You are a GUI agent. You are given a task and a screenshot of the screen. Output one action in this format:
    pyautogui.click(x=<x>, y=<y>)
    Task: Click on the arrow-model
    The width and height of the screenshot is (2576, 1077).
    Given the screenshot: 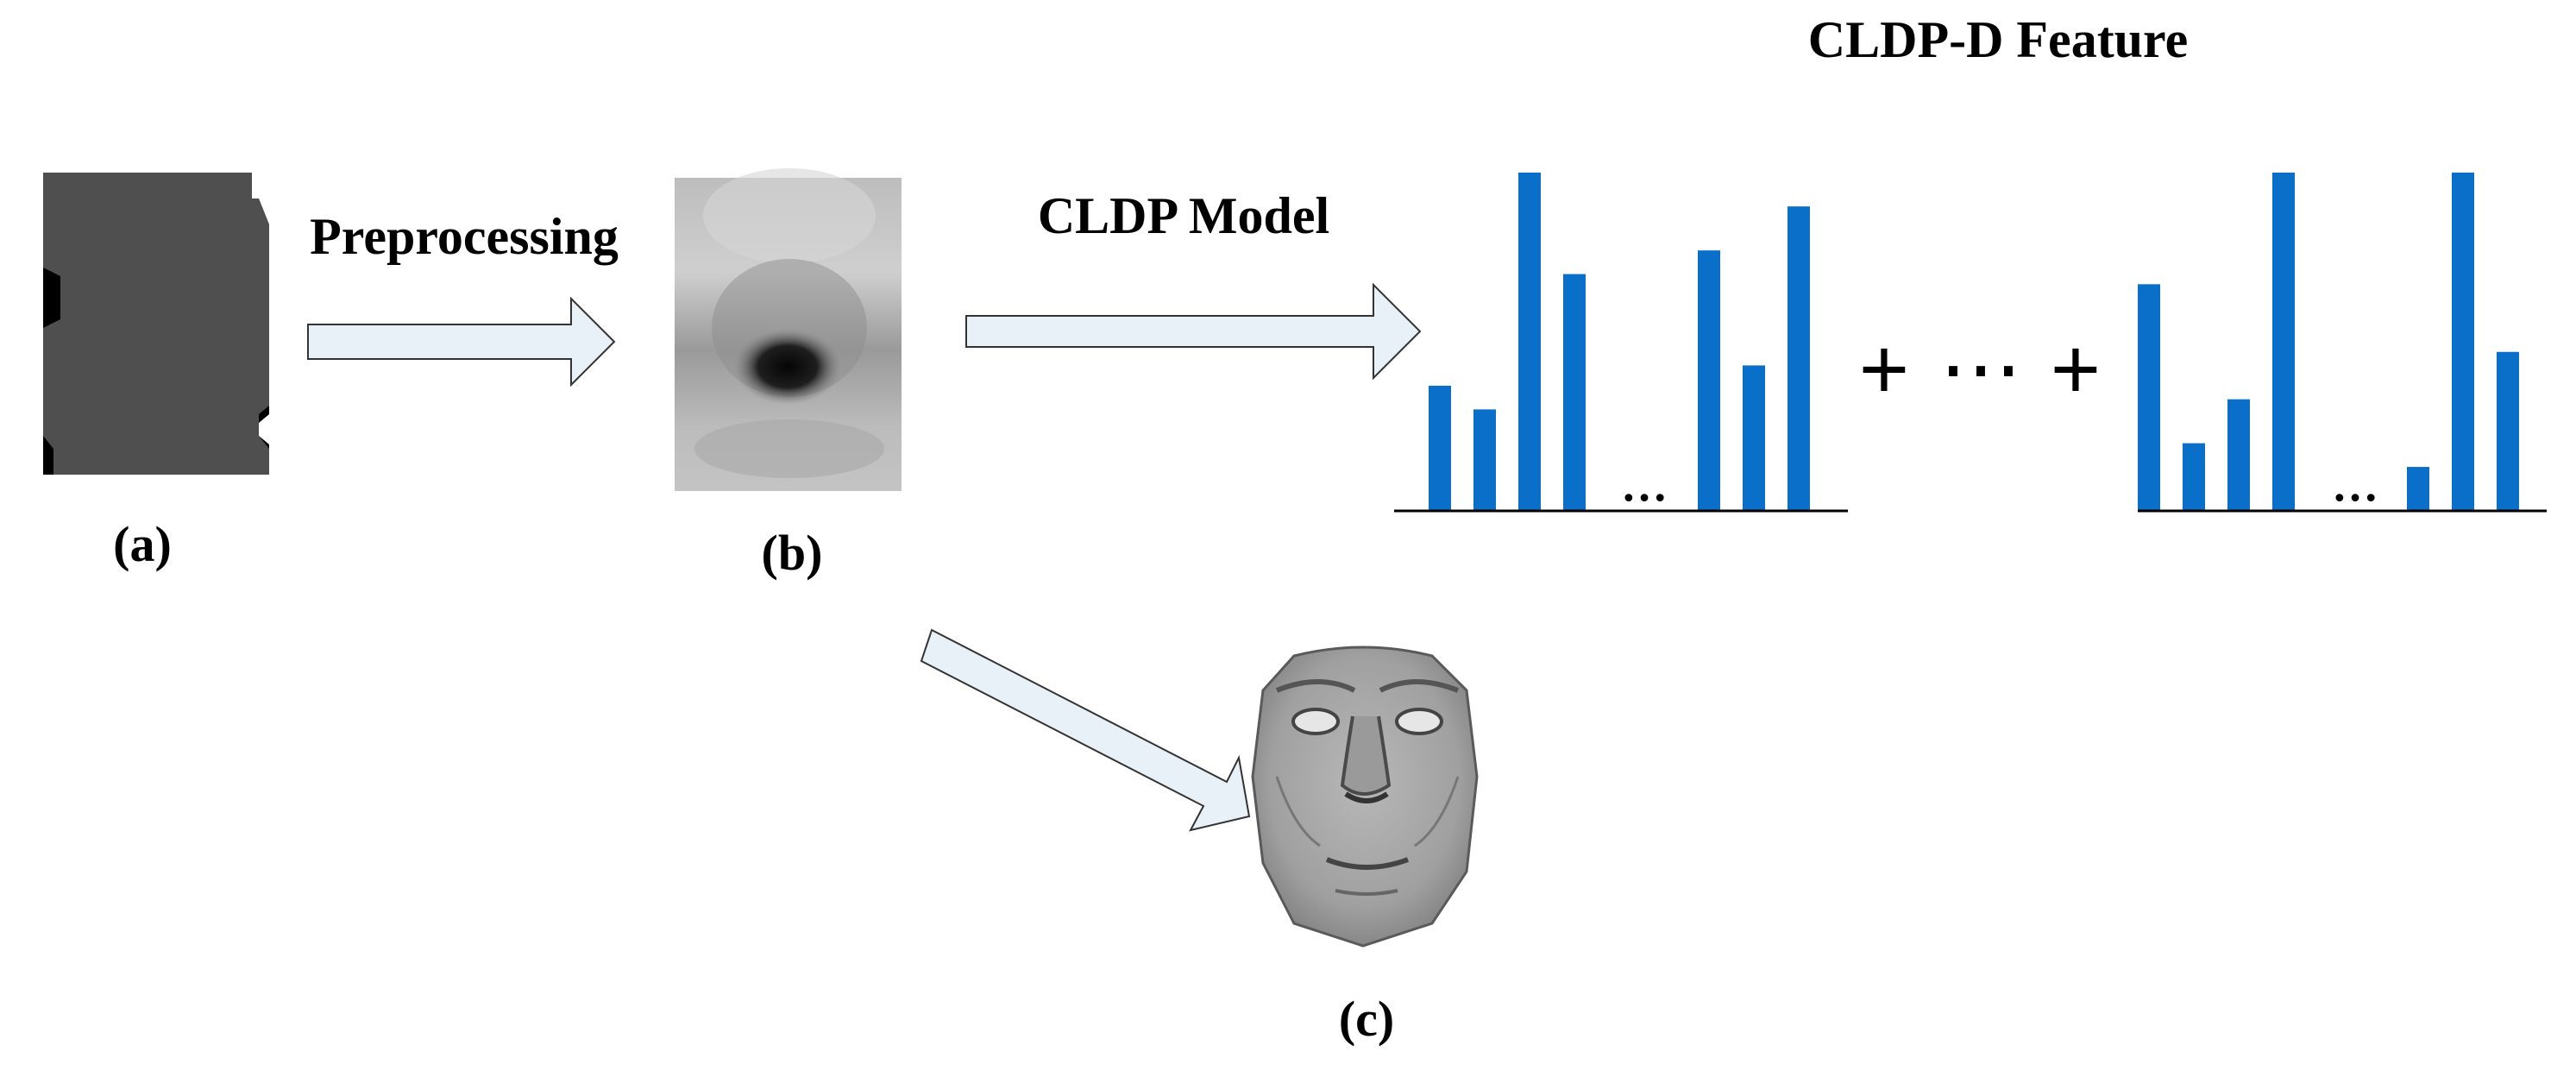 What is the action you would take?
    pyautogui.click(x=1193, y=331)
    